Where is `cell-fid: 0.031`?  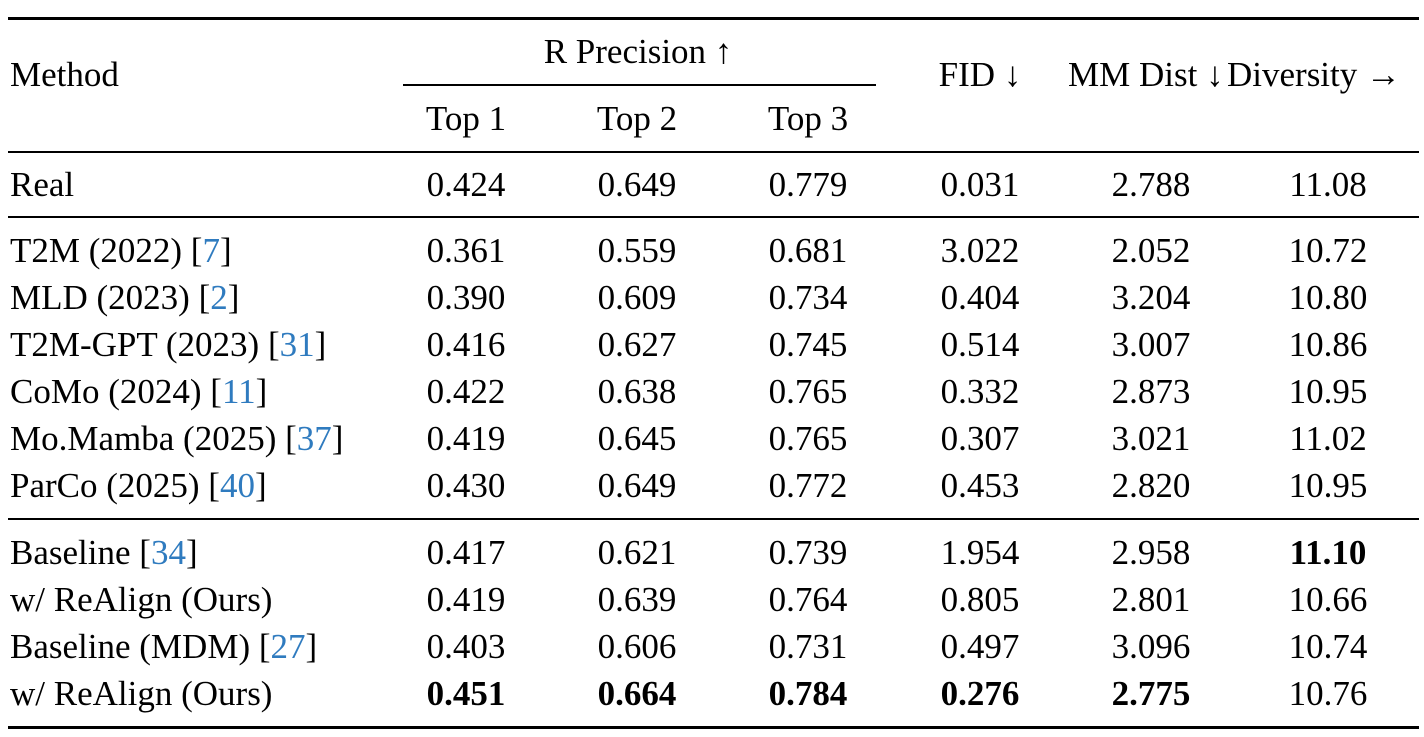
cell-fid: 0.031 is located at coordinates (980, 184).